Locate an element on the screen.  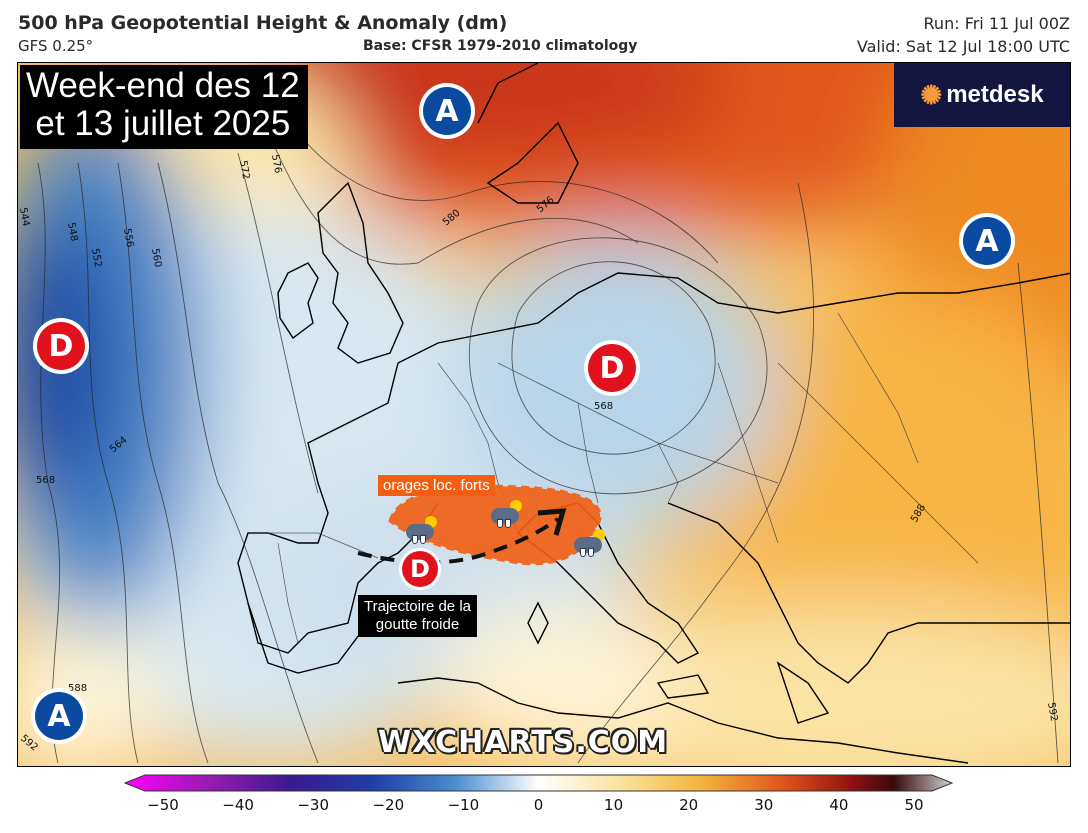
contour-label: 588 is located at coordinates (77, 688).